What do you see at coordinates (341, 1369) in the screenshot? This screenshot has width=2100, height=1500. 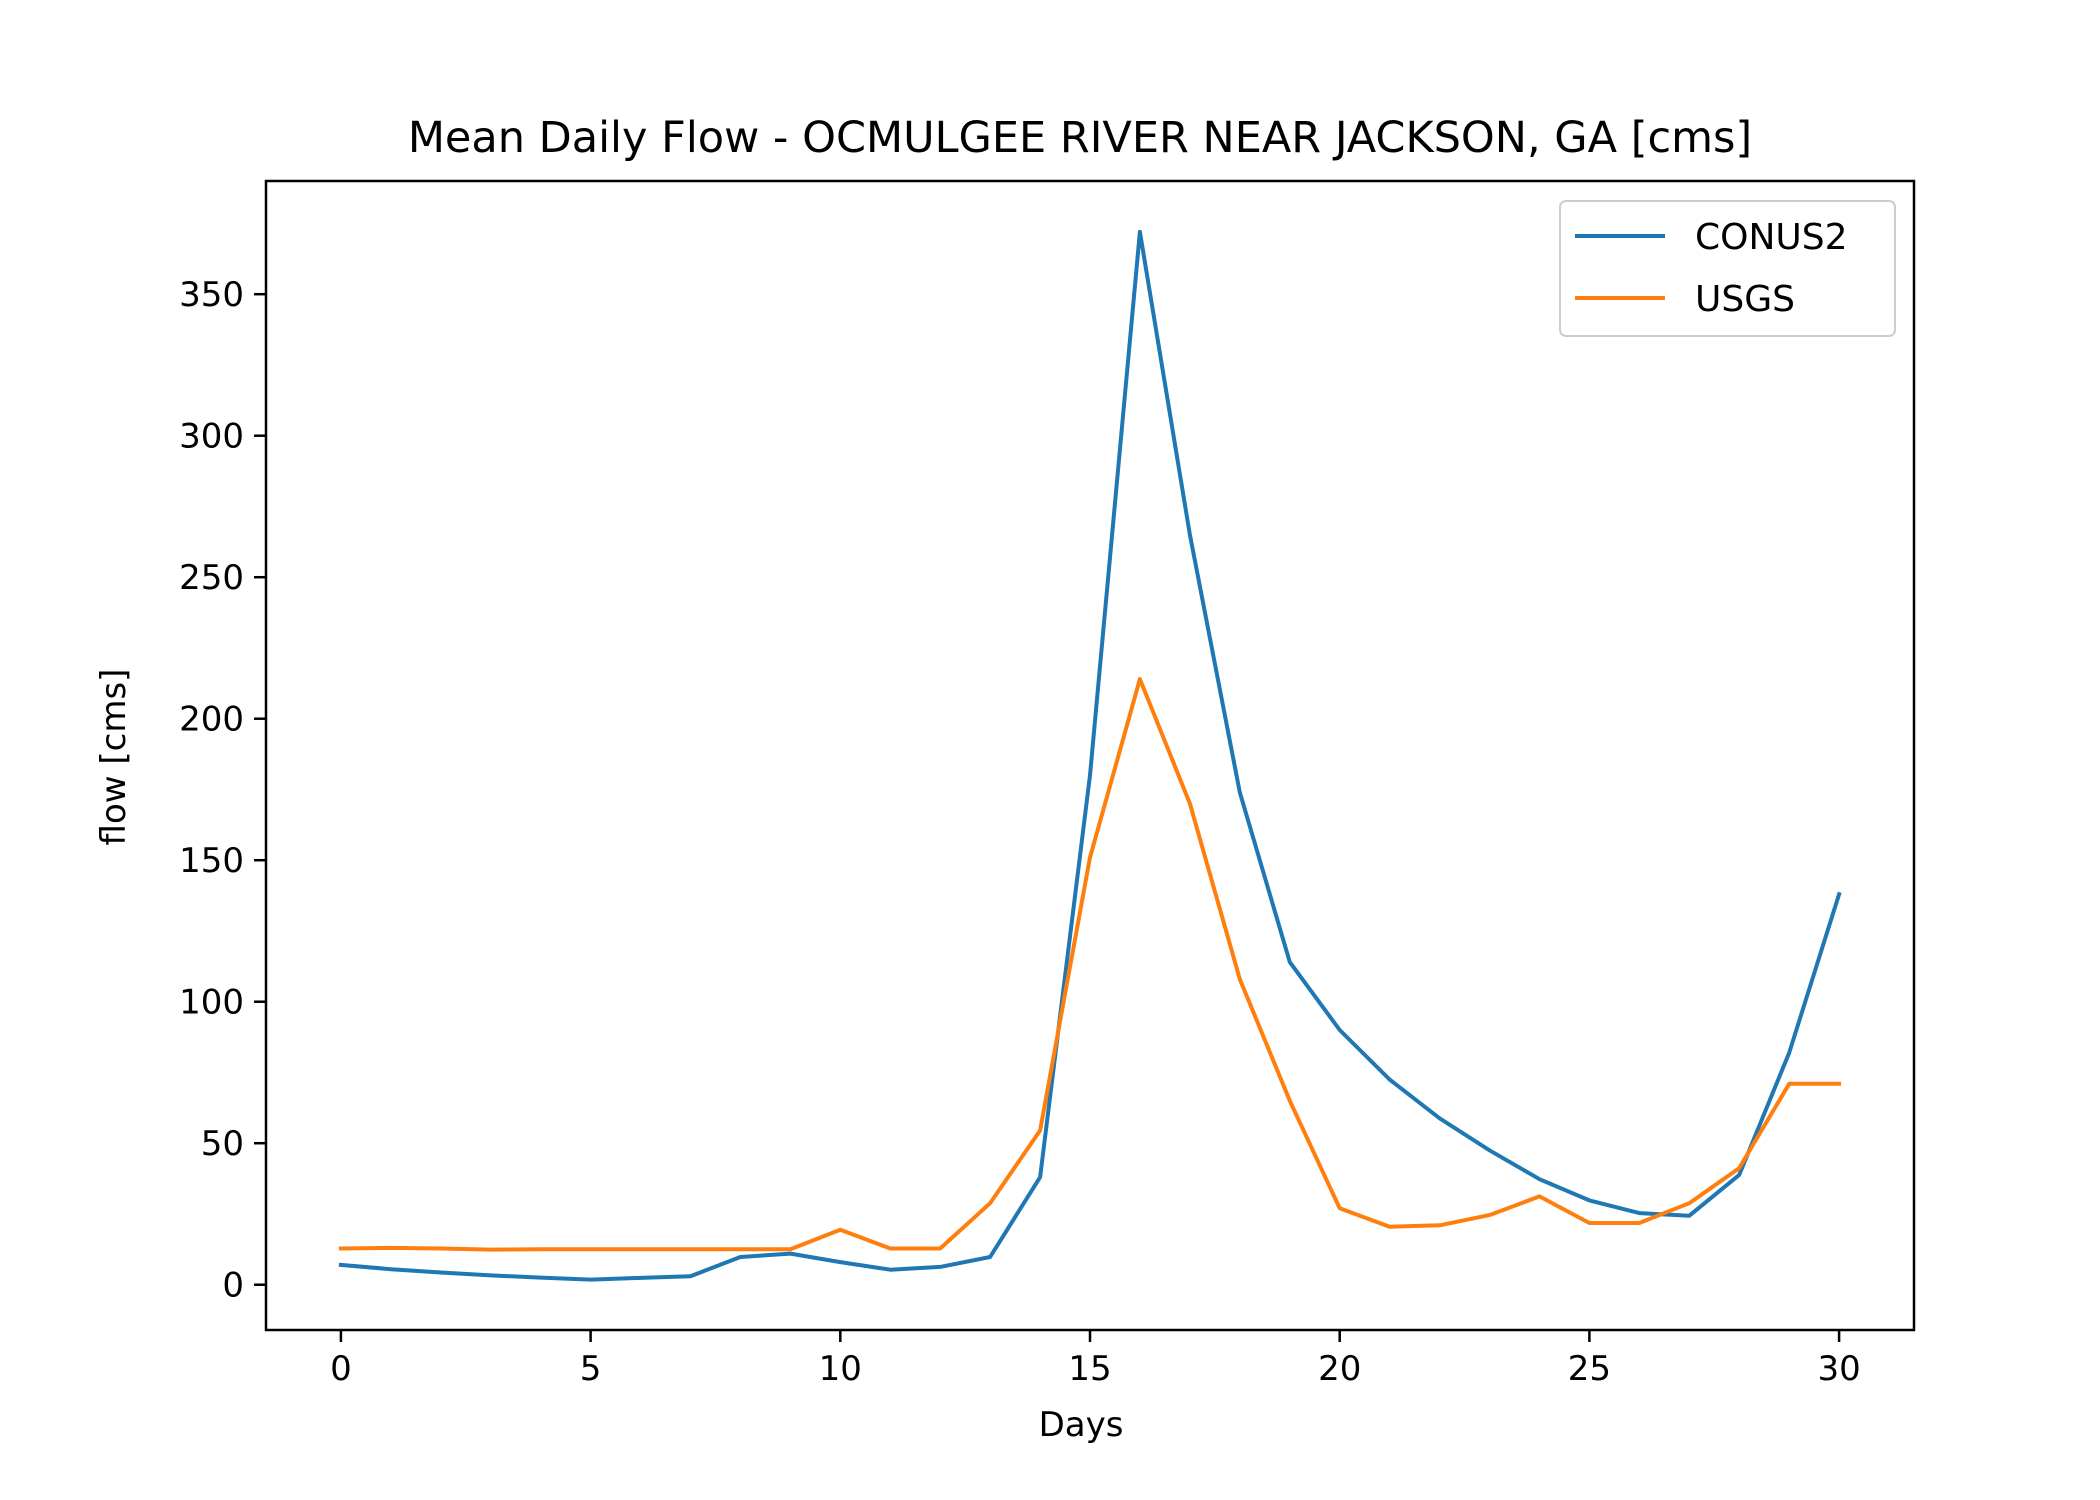 I see `x-tick-label: 0` at bounding box center [341, 1369].